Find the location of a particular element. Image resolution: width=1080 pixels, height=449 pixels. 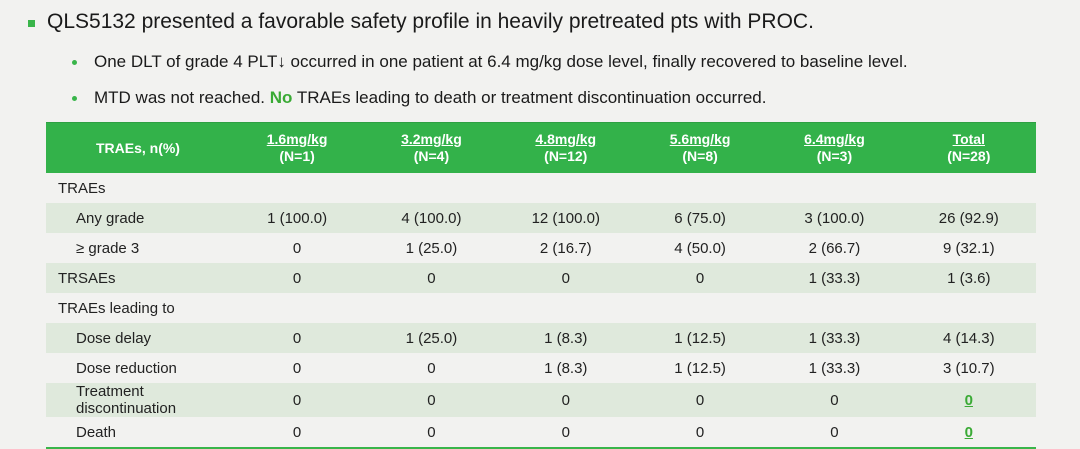

row-label: ≥ grade 3 is located at coordinates (138, 248).